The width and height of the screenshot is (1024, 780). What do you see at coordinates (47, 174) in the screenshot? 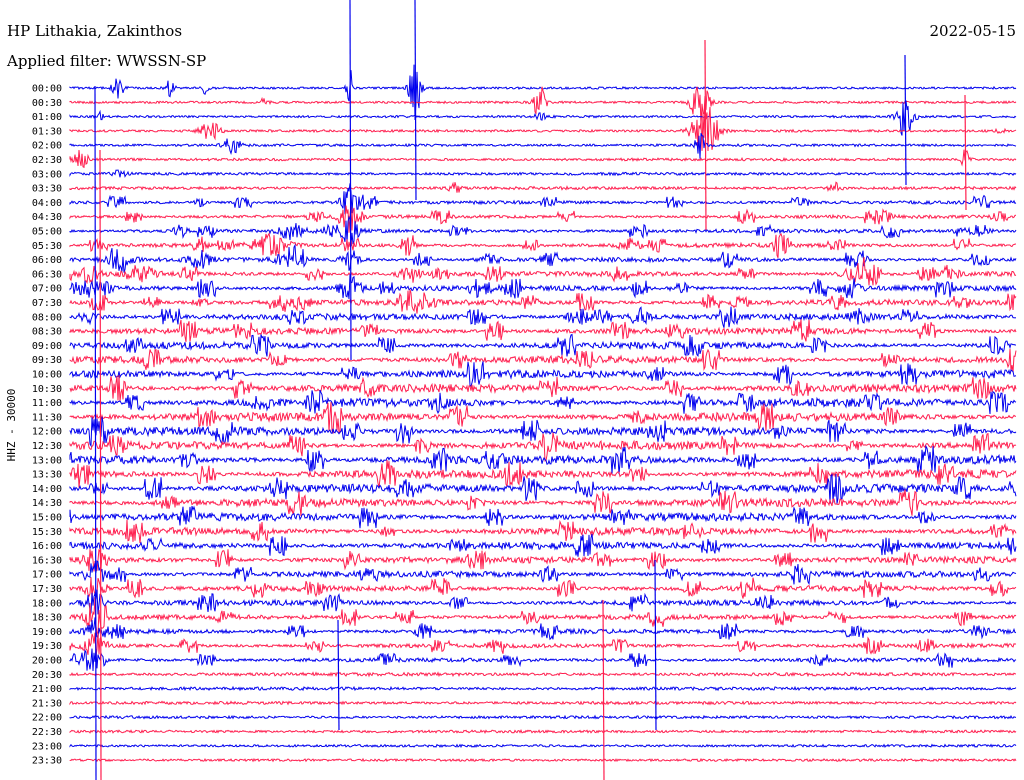
I see `tick-label: 03:00` at bounding box center [47, 174].